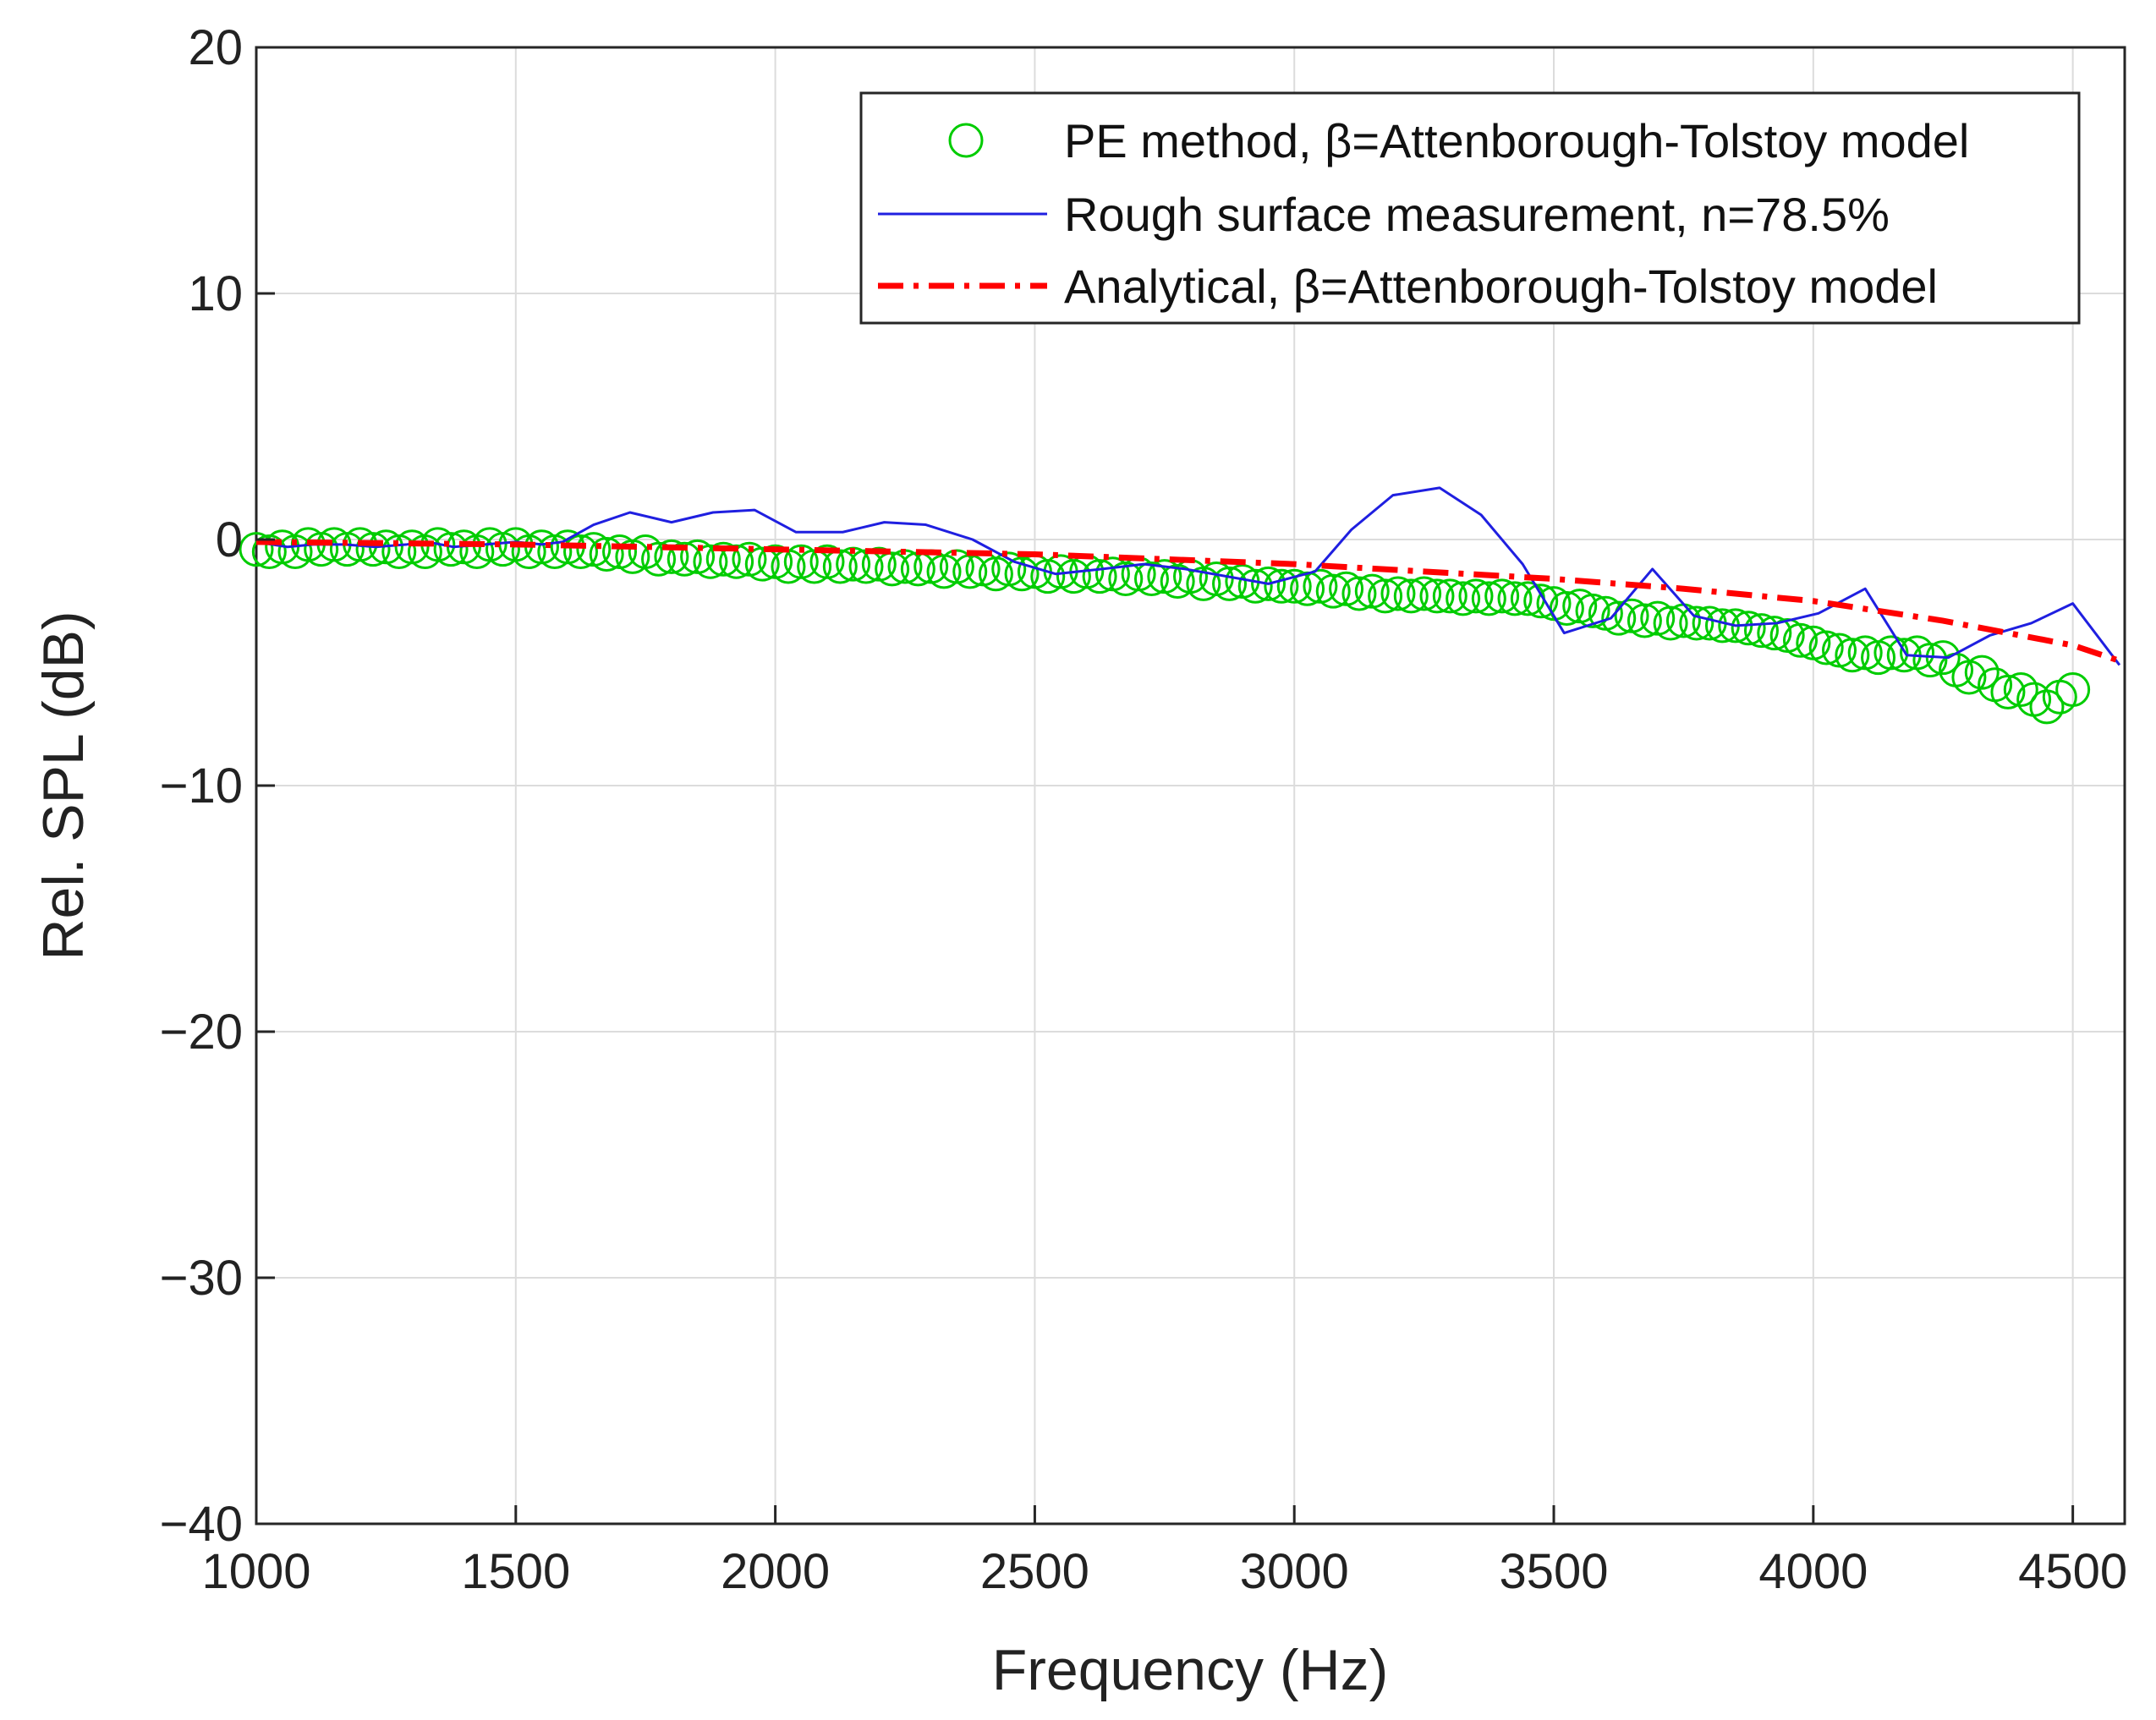  I want to click on series-rough-surface-measurement, so click(1188, 576).